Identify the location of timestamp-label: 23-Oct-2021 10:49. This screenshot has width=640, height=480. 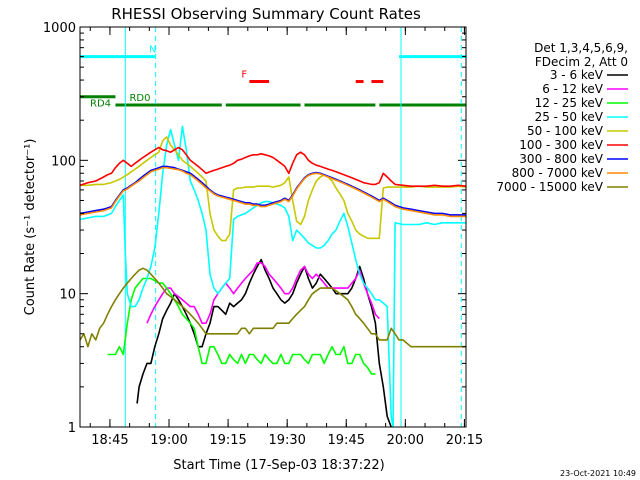
(598, 473).